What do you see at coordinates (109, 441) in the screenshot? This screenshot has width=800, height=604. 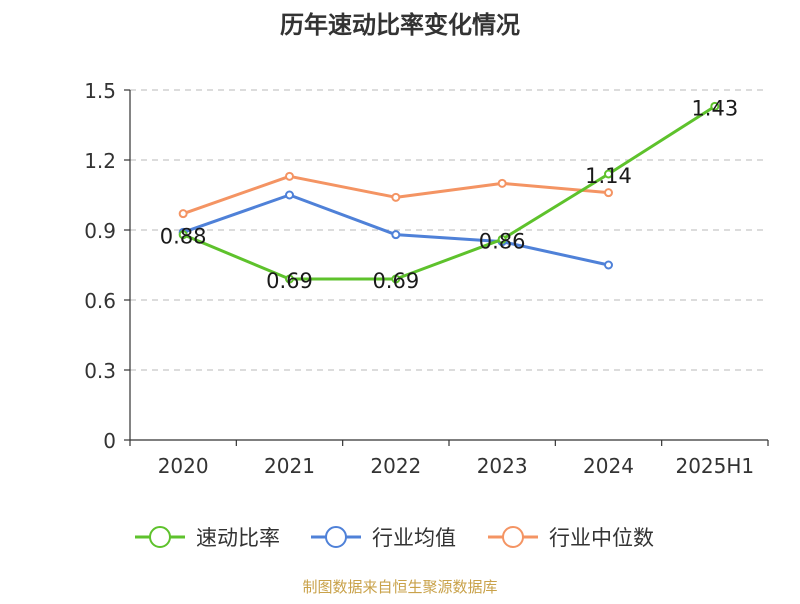 I see `y-tick-label: 0` at bounding box center [109, 441].